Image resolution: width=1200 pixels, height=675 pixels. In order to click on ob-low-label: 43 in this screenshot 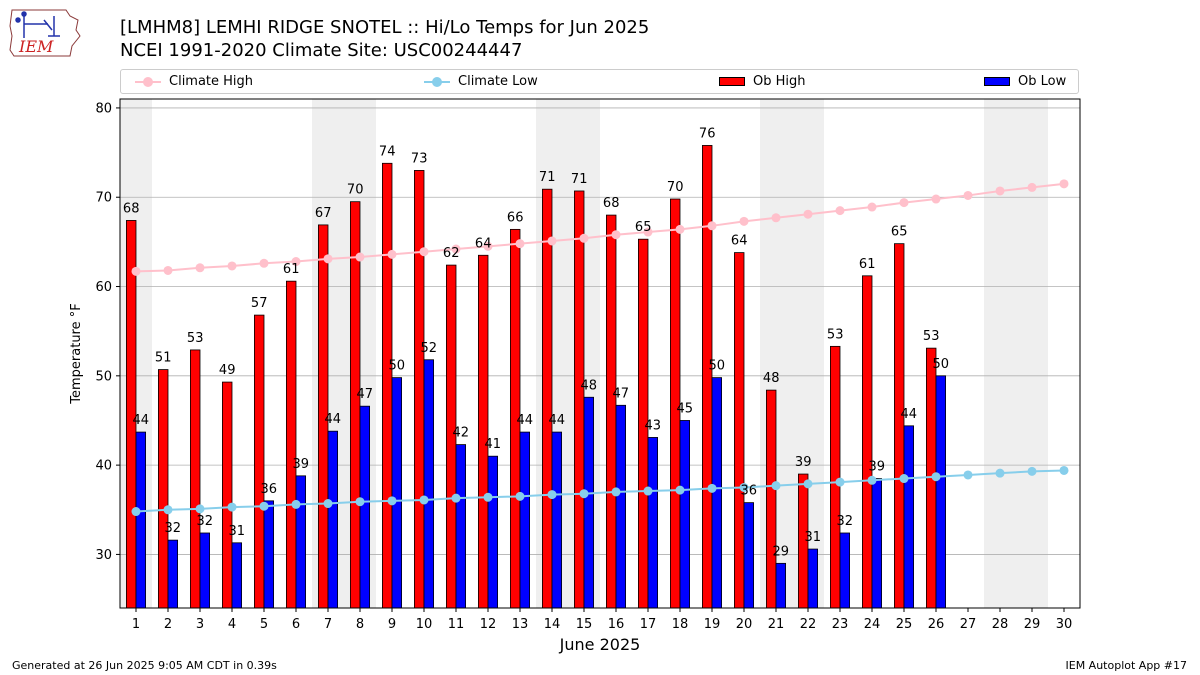, I will do `click(653, 425)`.